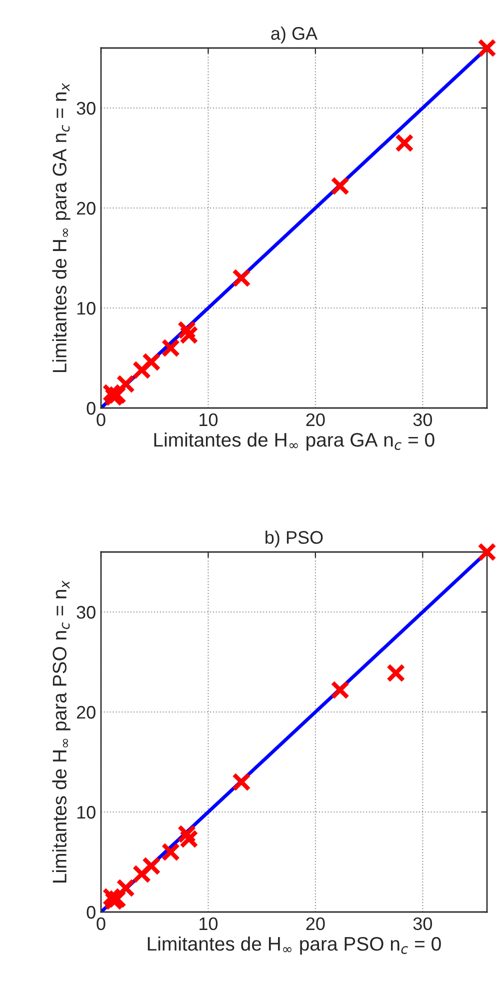 Image resolution: width=496 pixels, height=996 pixels. Describe the element at coordinates (294, 441) in the screenshot. I see `x-axis-title: Limitantes de H$_{∞}$ para GA n$_{c}$ = 0` at that location.